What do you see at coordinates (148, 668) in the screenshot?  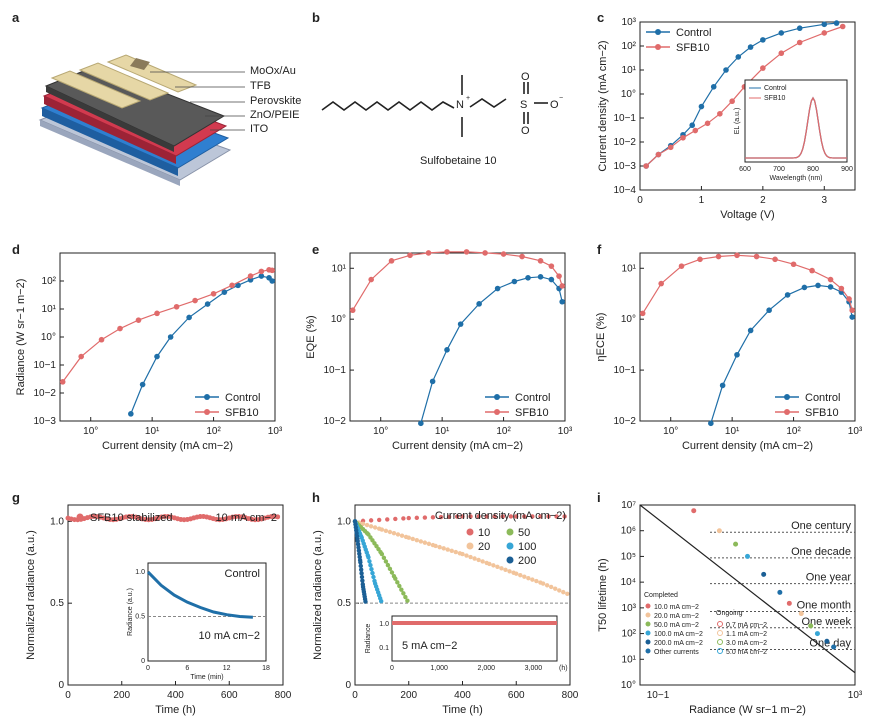 I see `chart-g-inset-xtick: 0` at bounding box center [148, 668].